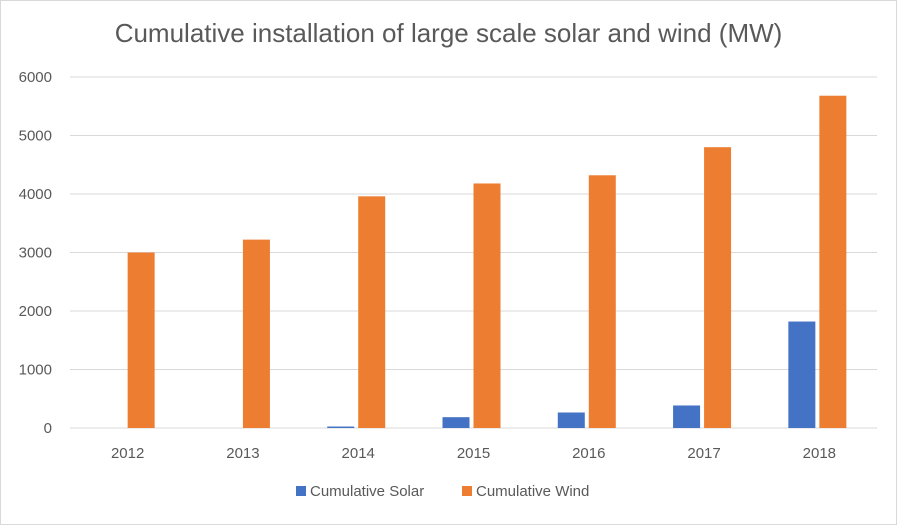 This screenshot has height=525, width=897. What do you see at coordinates (358, 453) in the screenshot?
I see `x-tick-label: 2014` at bounding box center [358, 453].